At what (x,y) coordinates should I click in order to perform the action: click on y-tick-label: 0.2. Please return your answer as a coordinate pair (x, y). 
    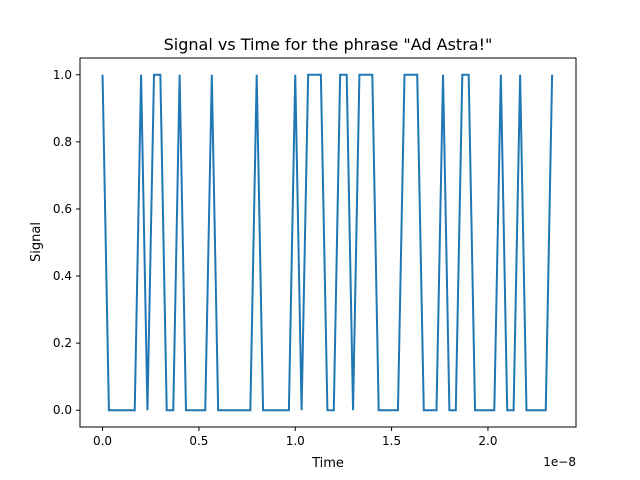
    Looking at the image, I should click on (62, 343).